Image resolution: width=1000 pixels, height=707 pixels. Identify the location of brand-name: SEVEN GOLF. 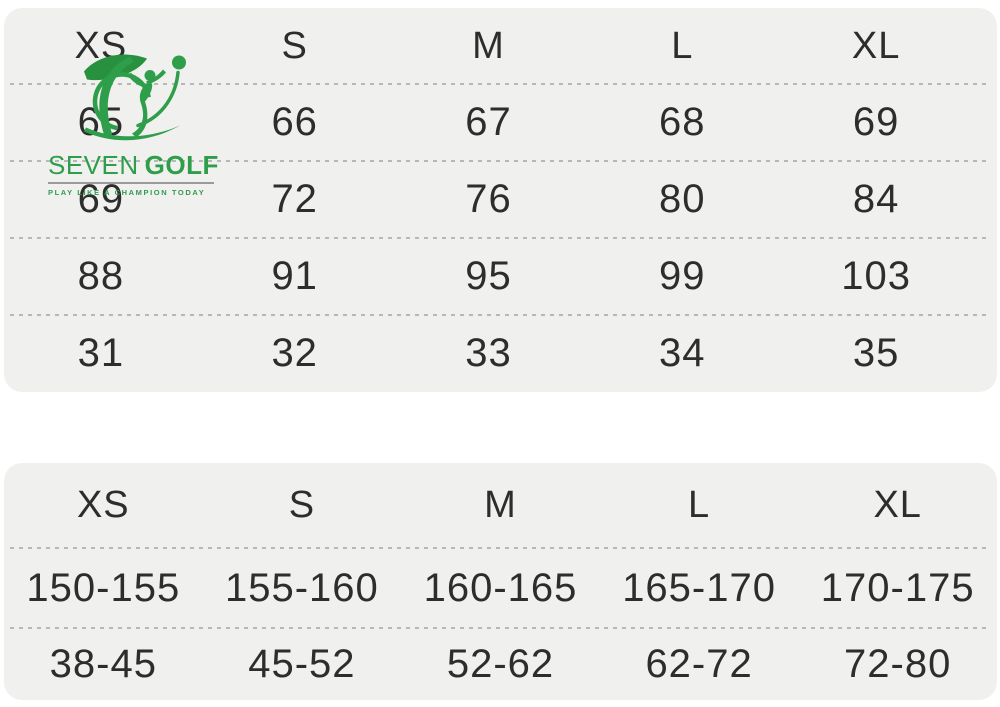
(133, 165).